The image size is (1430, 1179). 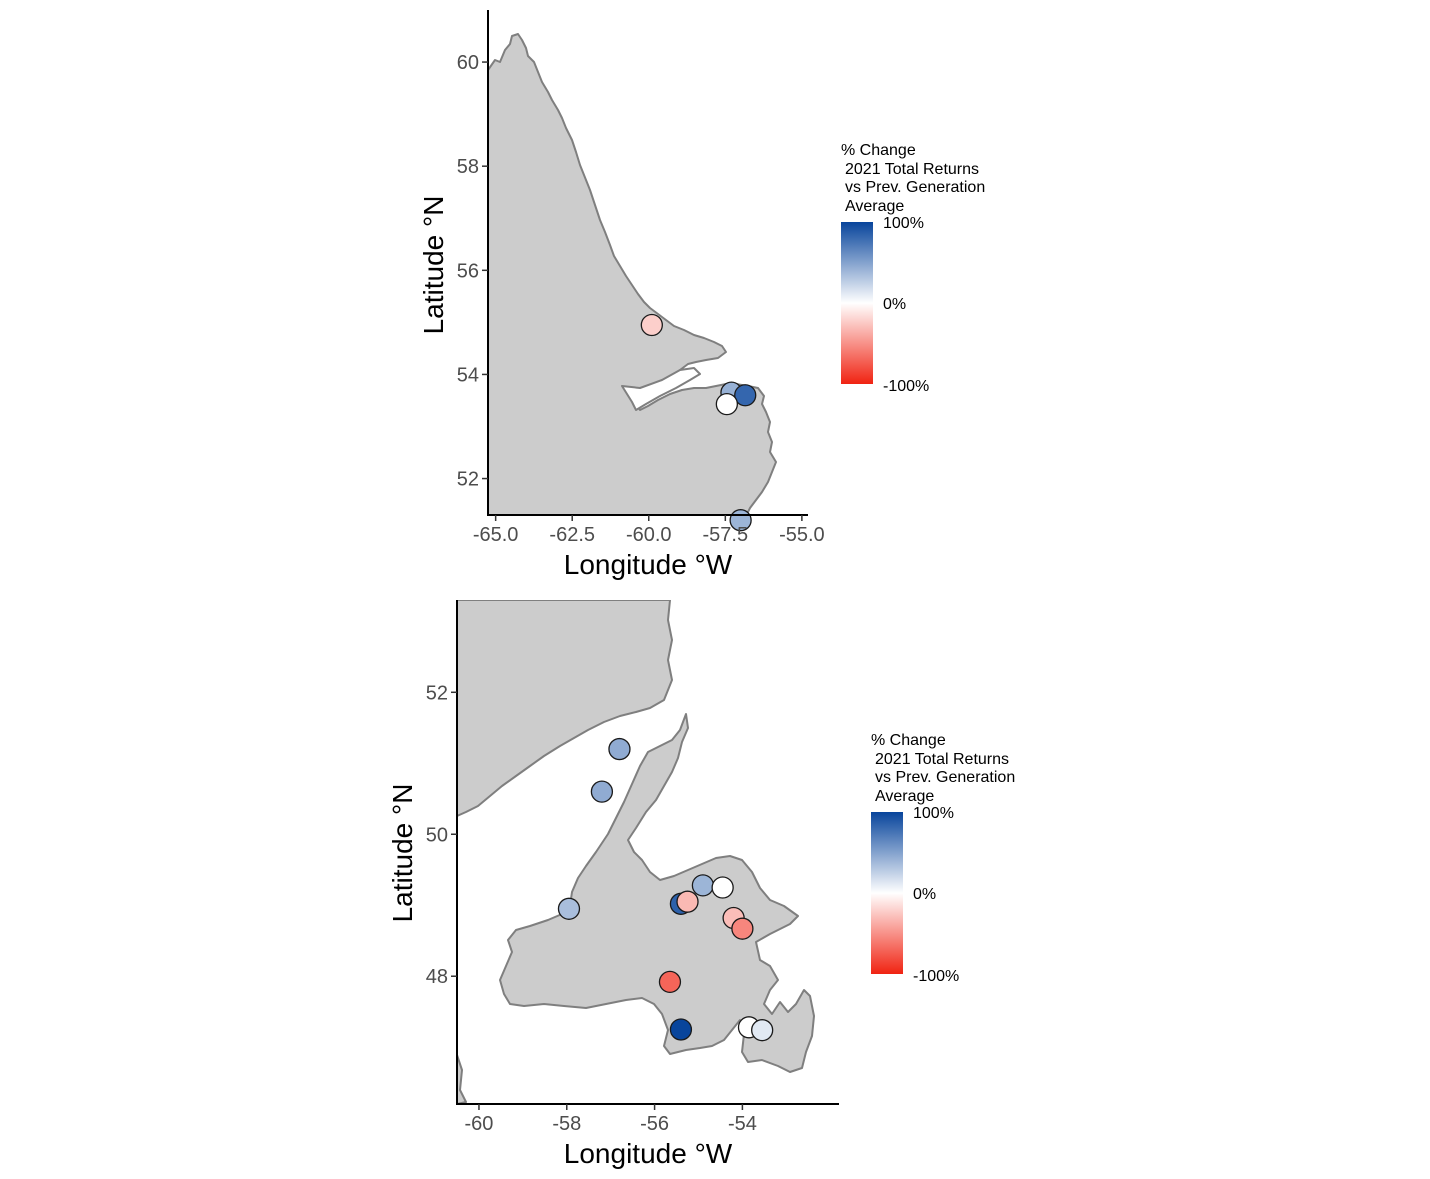 What do you see at coordinates (649, 535) in the screenshot?
I see `x-tick-label: -60.0` at bounding box center [649, 535].